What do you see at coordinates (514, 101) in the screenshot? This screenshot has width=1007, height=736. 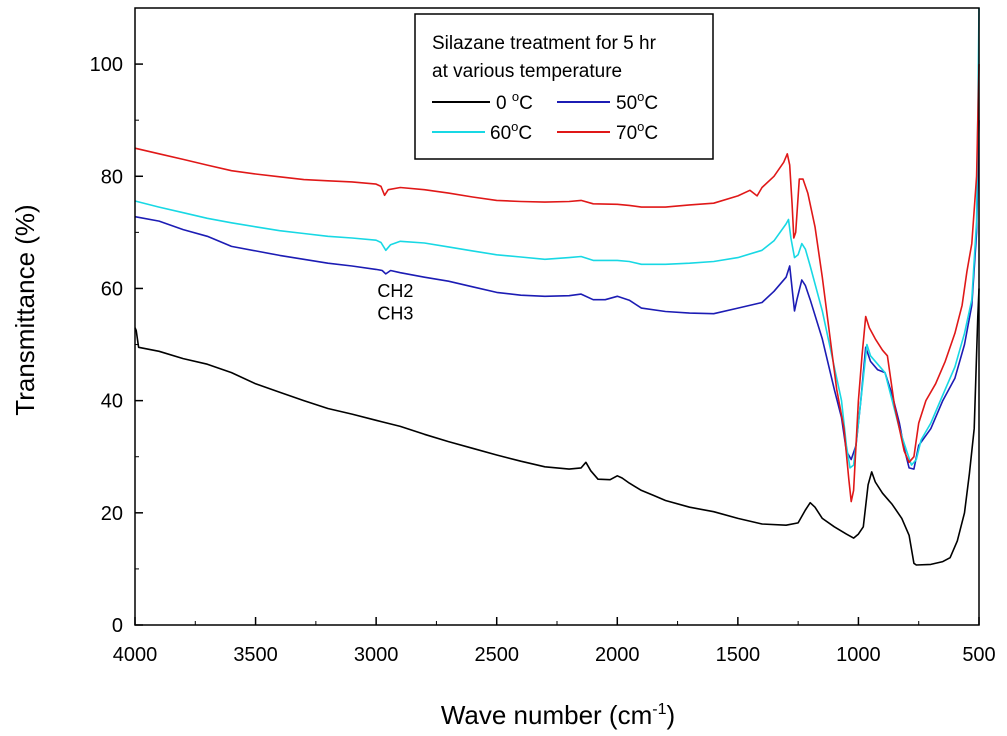 I see `legend-label-0c: 0 oC` at bounding box center [514, 101].